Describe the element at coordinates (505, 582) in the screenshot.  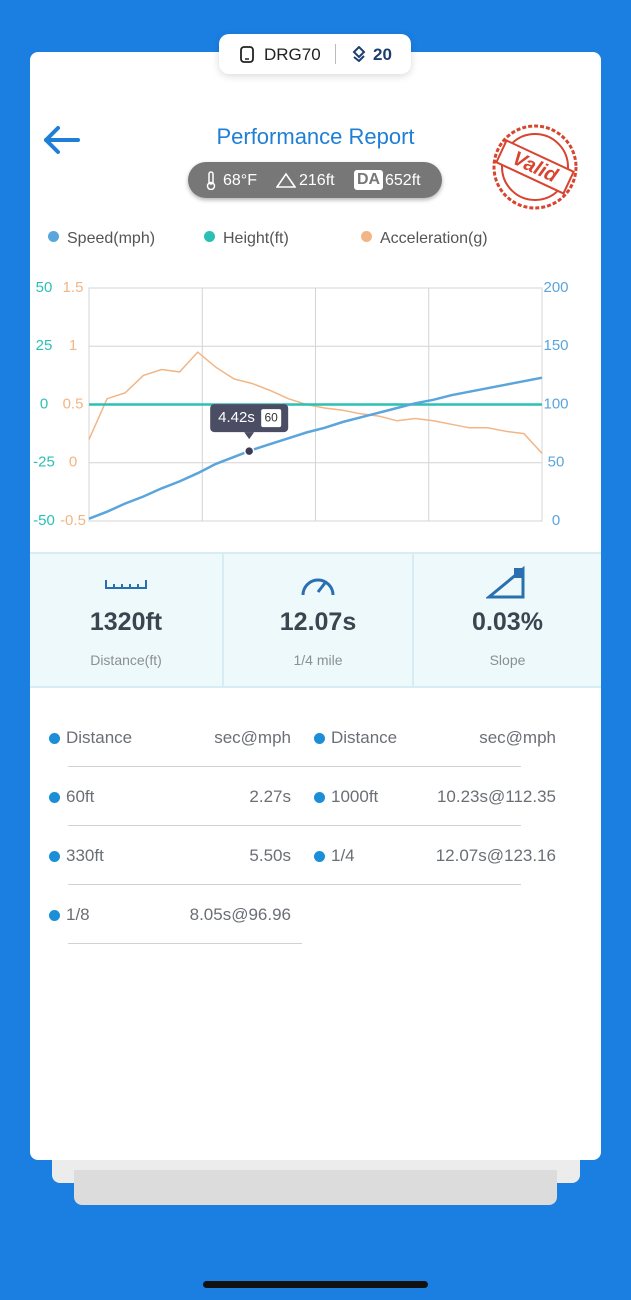
I see `slope-icon` at that location.